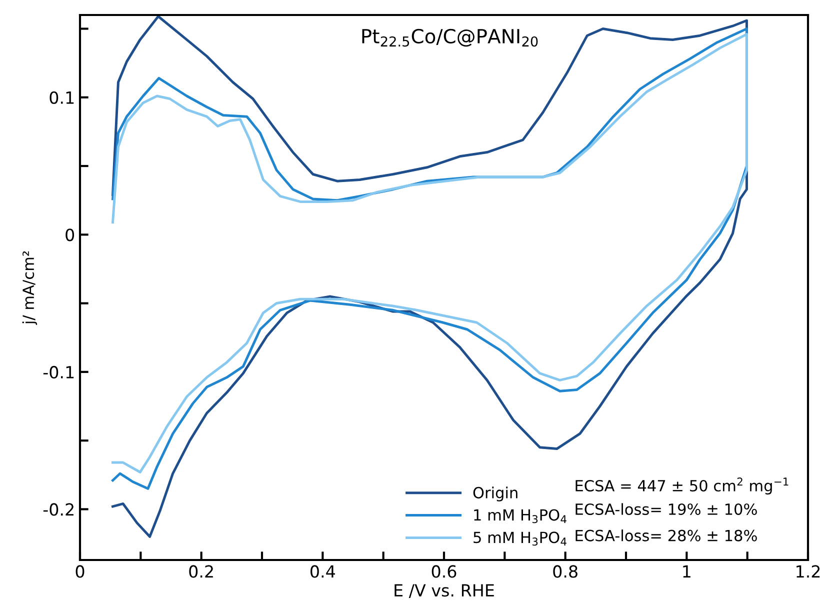 The image size is (823, 614). What do you see at coordinates (666, 509) in the screenshot?
I see `annotation: ECSA-loss= 19% ± 10%` at bounding box center [666, 509].